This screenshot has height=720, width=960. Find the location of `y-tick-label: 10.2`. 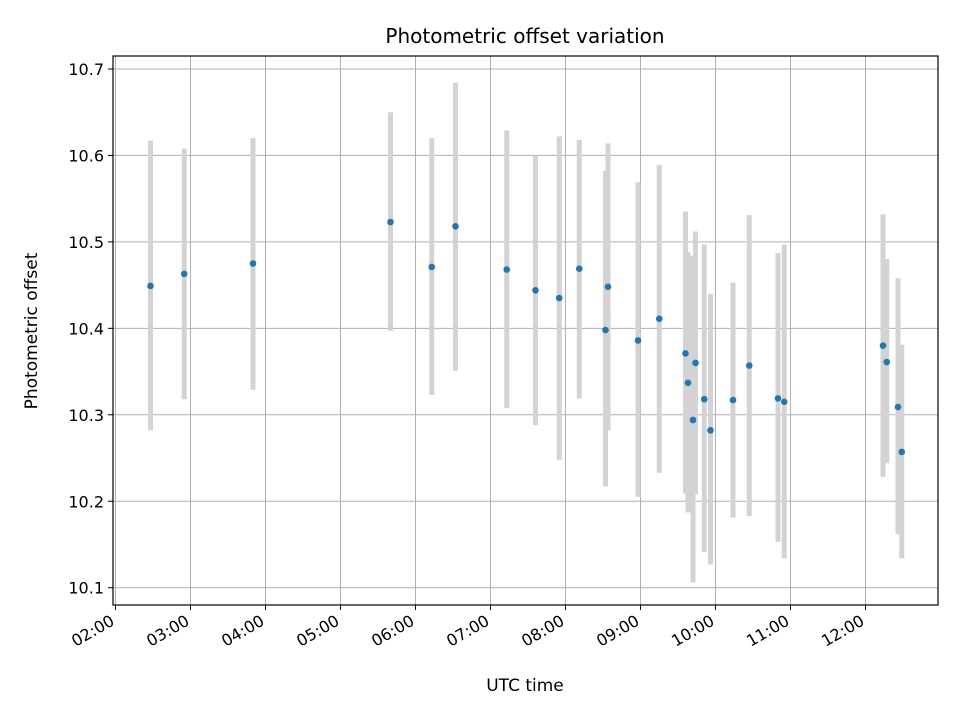

y-tick-label: 10.2 is located at coordinates (86, 501).